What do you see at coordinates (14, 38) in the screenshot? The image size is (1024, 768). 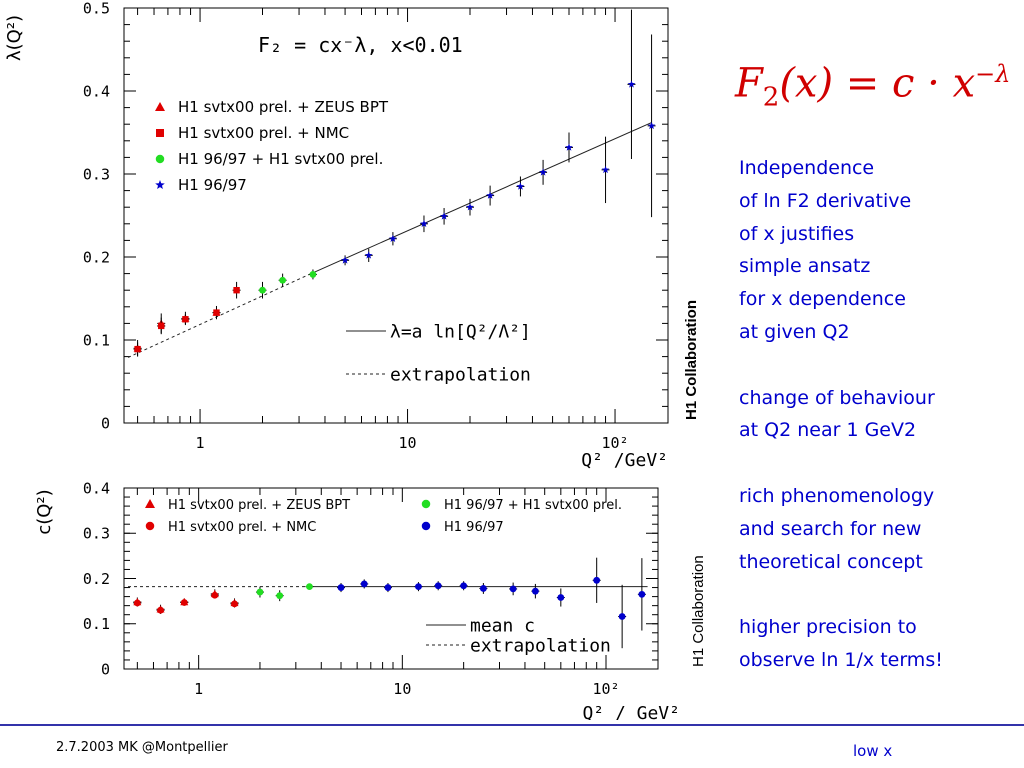 I see `y-axis-label: λ(Q²)` at bounding box center [14, 38].